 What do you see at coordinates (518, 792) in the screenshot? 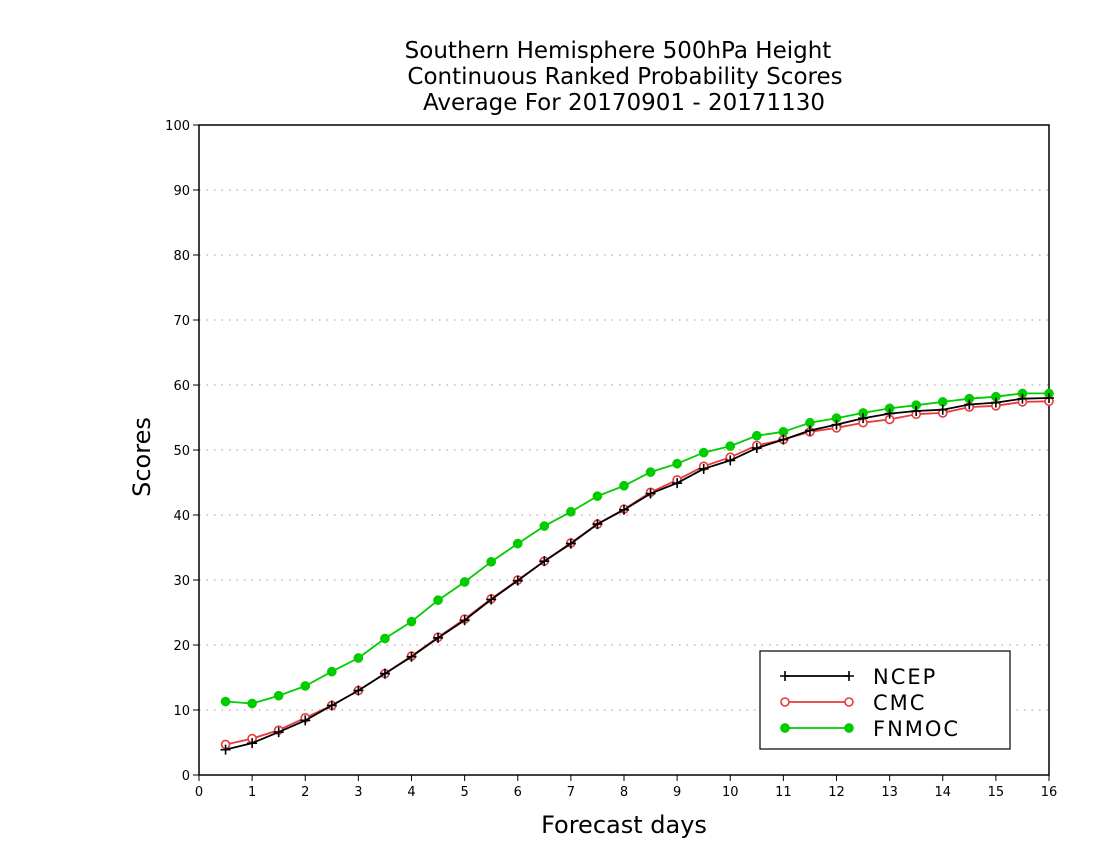
I see `x-tick-label: 6` at bounding box center [518, 792].